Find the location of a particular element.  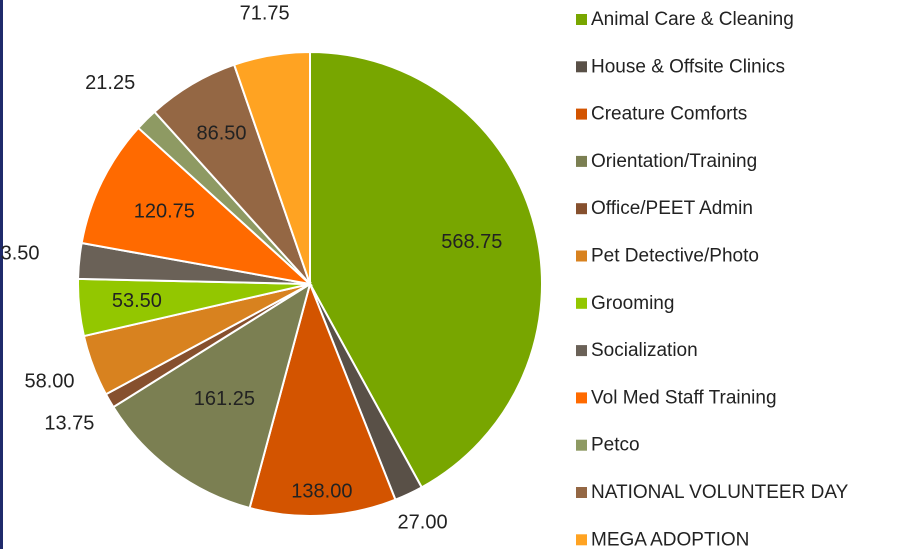

legend-label: Vol Med Staff Training is located at coordinates (684, 397).